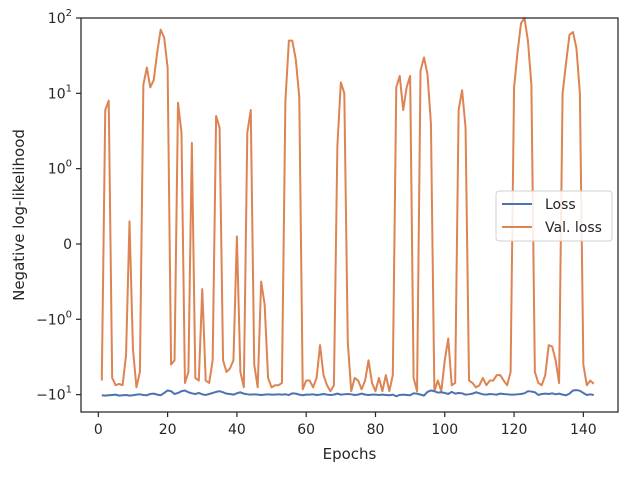 Image resolution: width=640 pixels, height=480 pixels. Describe the element at coordinates (54, 318) in the screenshot. I see `y-tick-label: −100` at that location.